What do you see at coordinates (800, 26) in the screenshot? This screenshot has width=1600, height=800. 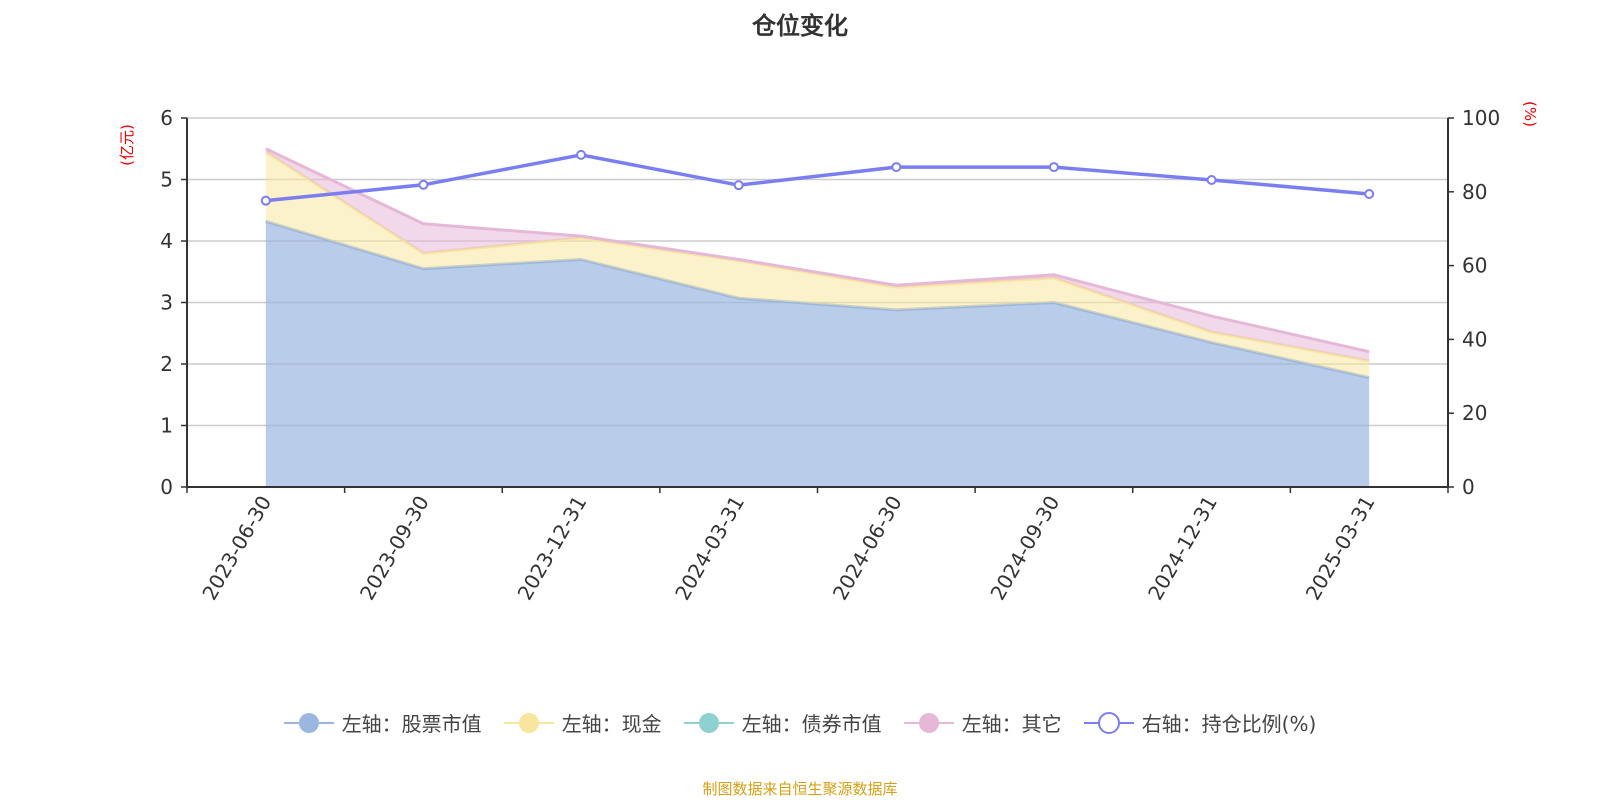 I see `chart-title: 仓位变化` at bounding box center [800, 26].